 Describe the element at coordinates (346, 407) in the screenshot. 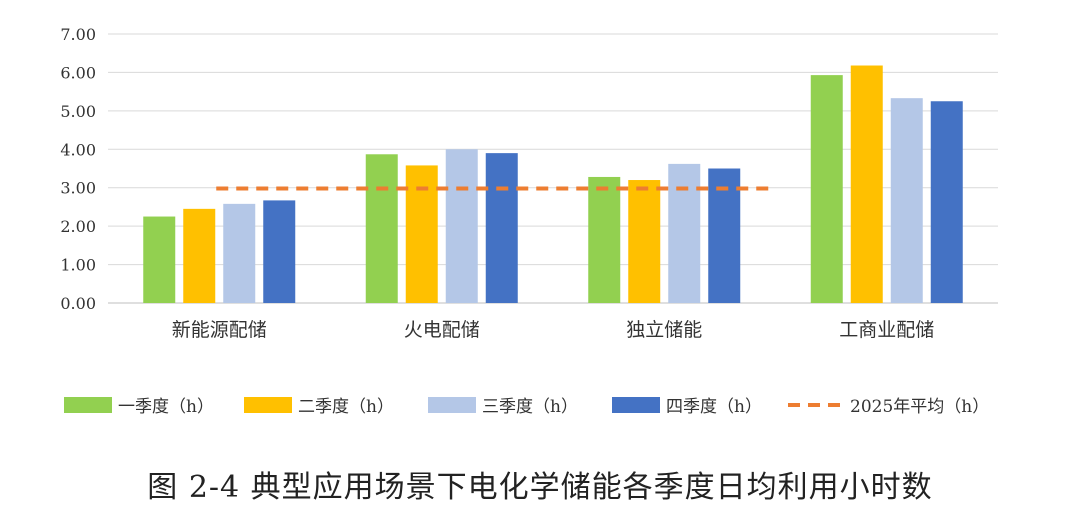

I see `legend-label: 二季度（h）` at that location.